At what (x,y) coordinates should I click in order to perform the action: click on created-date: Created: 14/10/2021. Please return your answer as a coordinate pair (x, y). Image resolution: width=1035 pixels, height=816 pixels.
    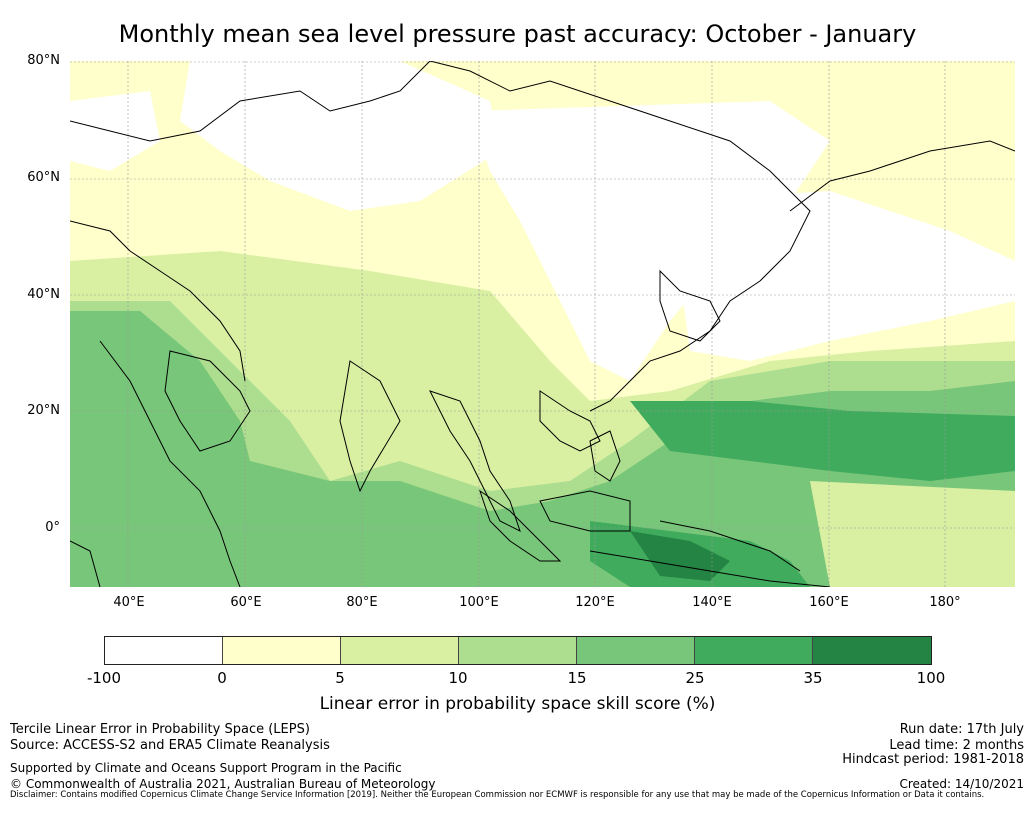
    Looking at the image, I should click on (961, 784).